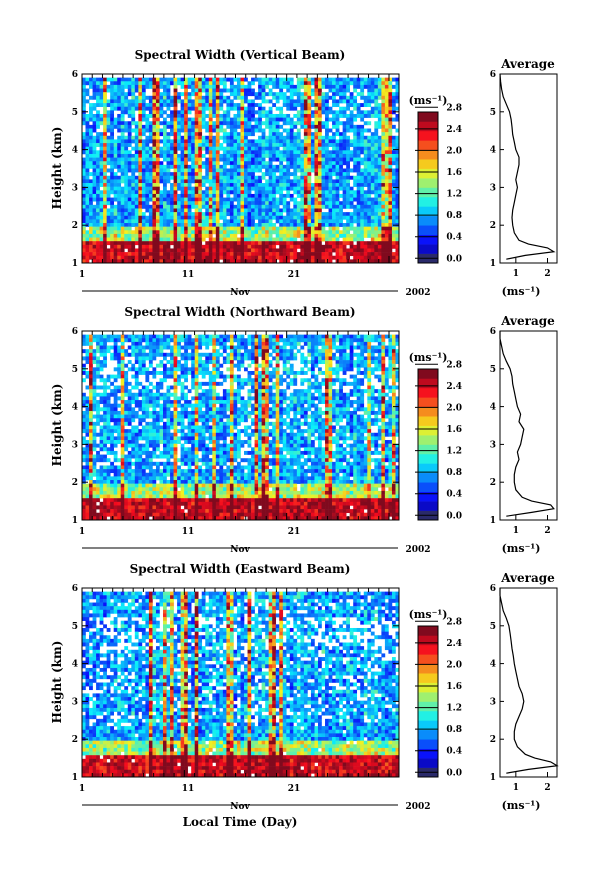 This screenshot has height=877, width=610. What do you see at coordinates (241, 427) in the screenshot?
I see `heatmap-area` at bounding box center [241, 427].